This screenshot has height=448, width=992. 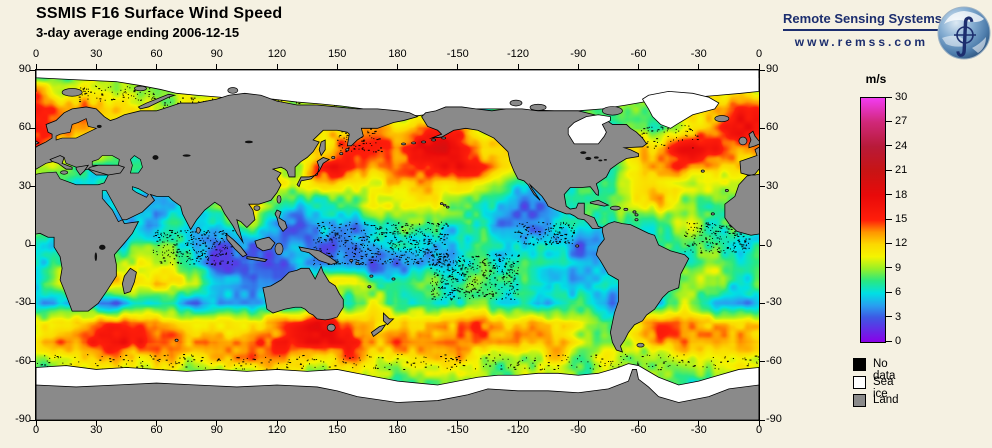 I want to click on colorbar-tick-label: 30, so click(x=901, y=97).